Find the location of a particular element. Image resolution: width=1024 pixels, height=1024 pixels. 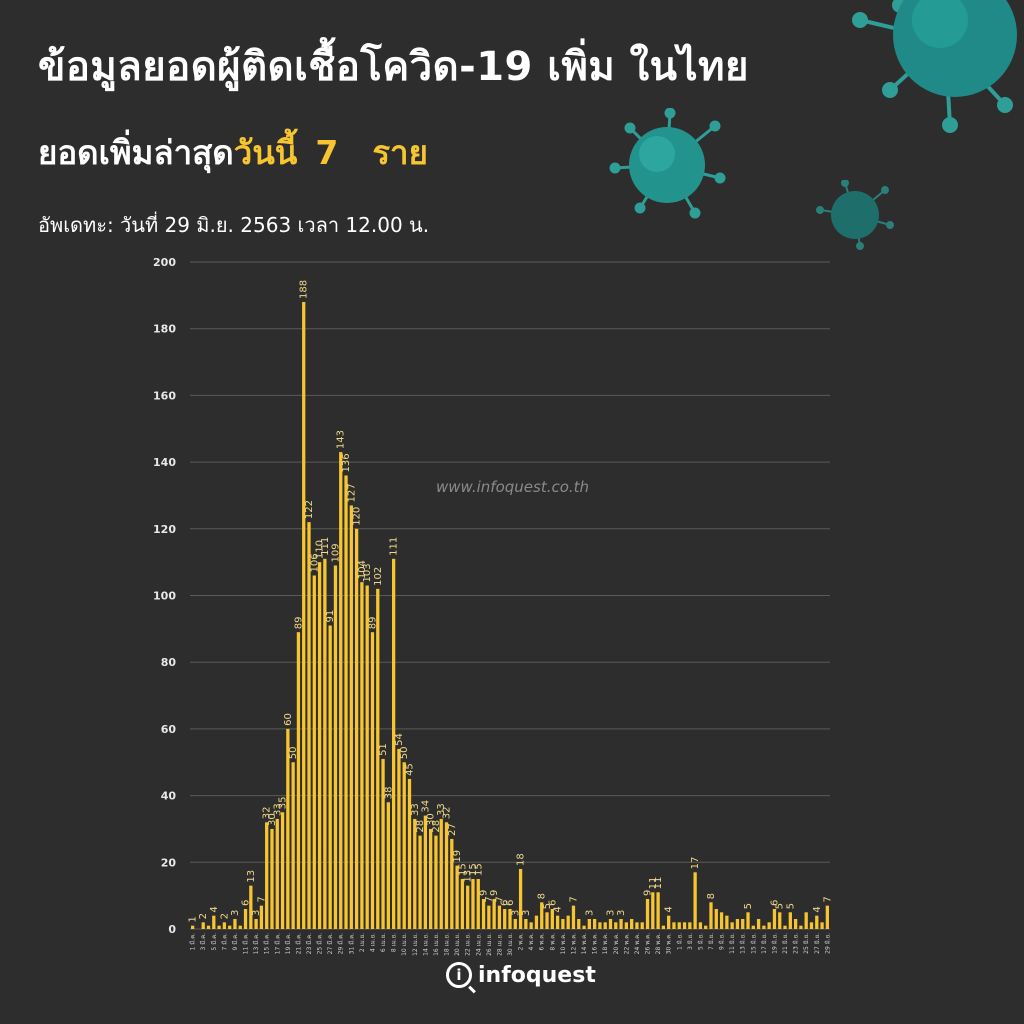

x-tick-label: 19 มิ.ย. is located at coordinates (774, 943).